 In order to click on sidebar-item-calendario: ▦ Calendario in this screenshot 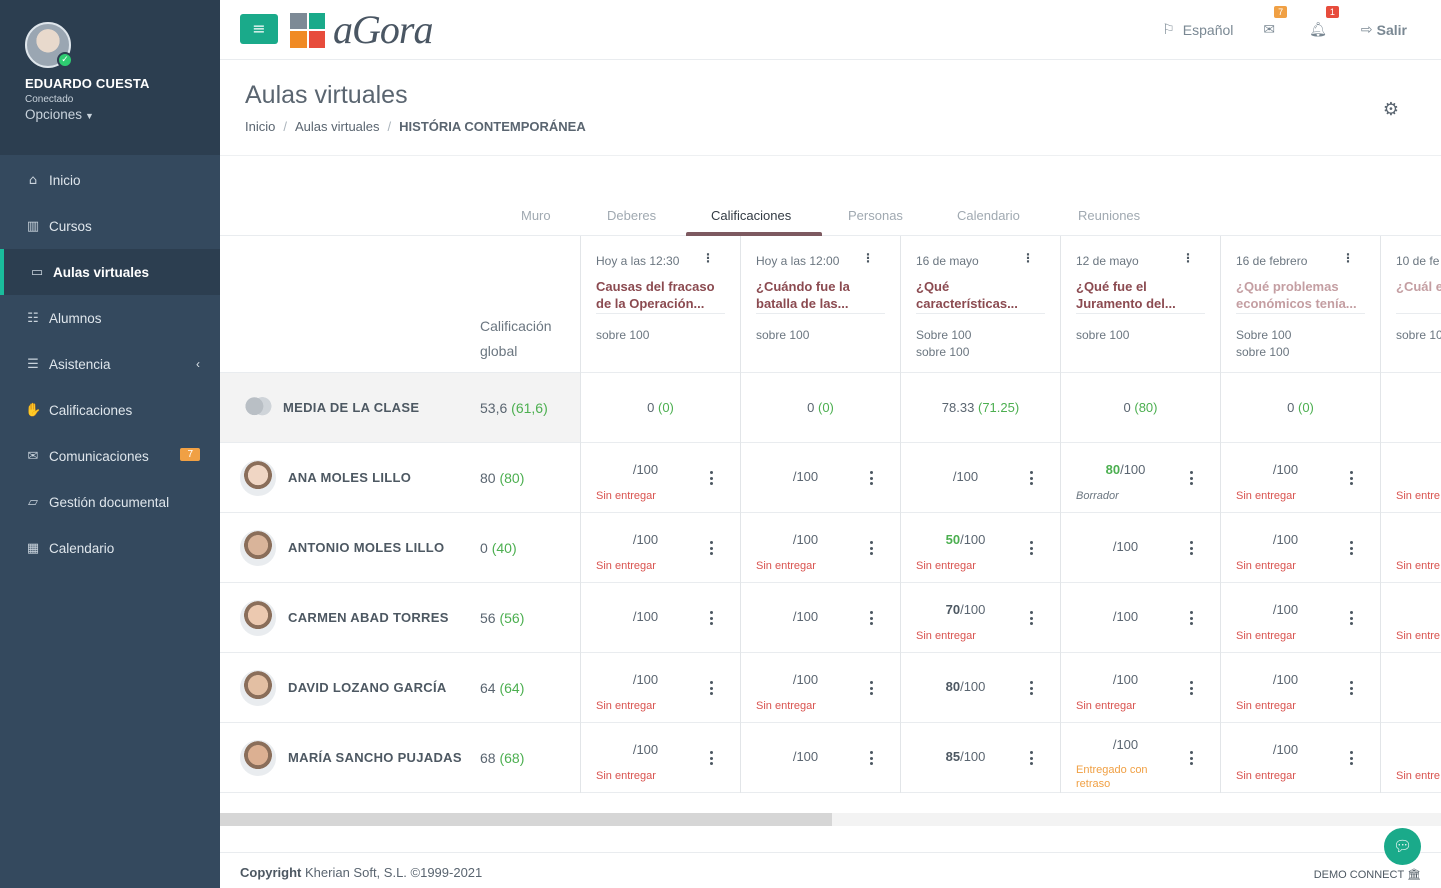, I will do `click(110, 548)`.